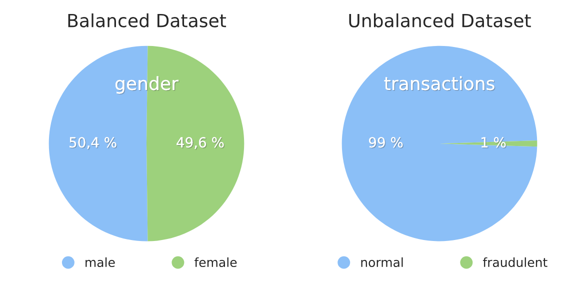 This screenshot has height=293, width=586. Describe the element at coordinates (94, 143) in the screenshot. I see `data-label: 50,4 %` at that location.